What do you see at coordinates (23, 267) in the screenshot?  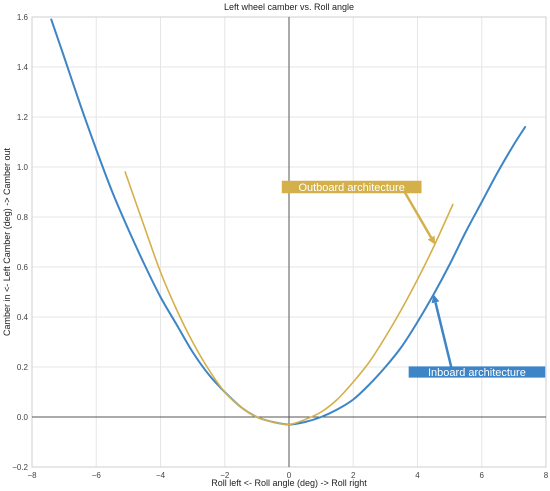 I see `y-tick-label: 0.6` at bounding box center [23, 267].